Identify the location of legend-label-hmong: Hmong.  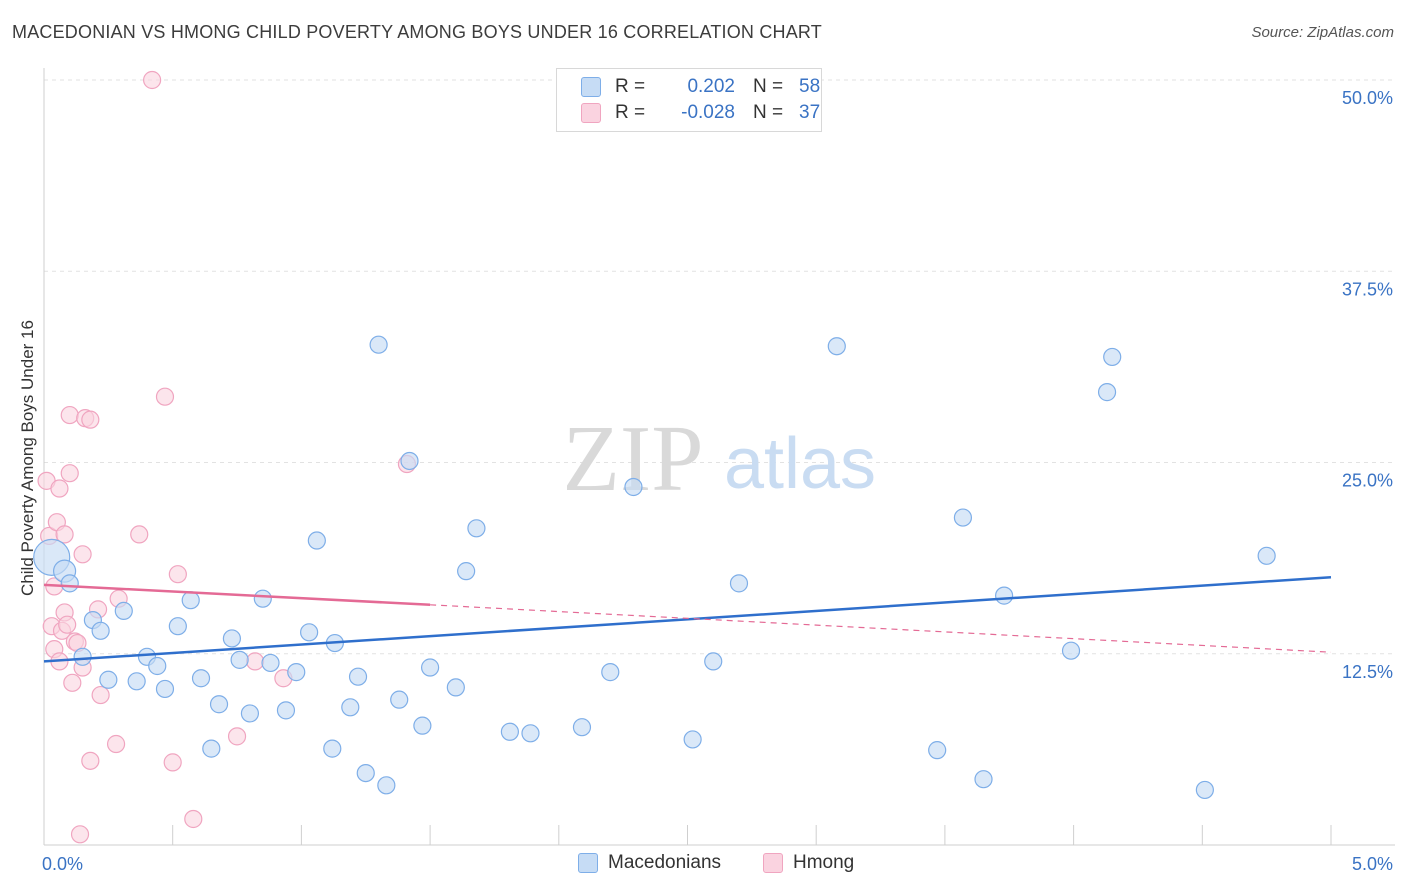
(824, 862).